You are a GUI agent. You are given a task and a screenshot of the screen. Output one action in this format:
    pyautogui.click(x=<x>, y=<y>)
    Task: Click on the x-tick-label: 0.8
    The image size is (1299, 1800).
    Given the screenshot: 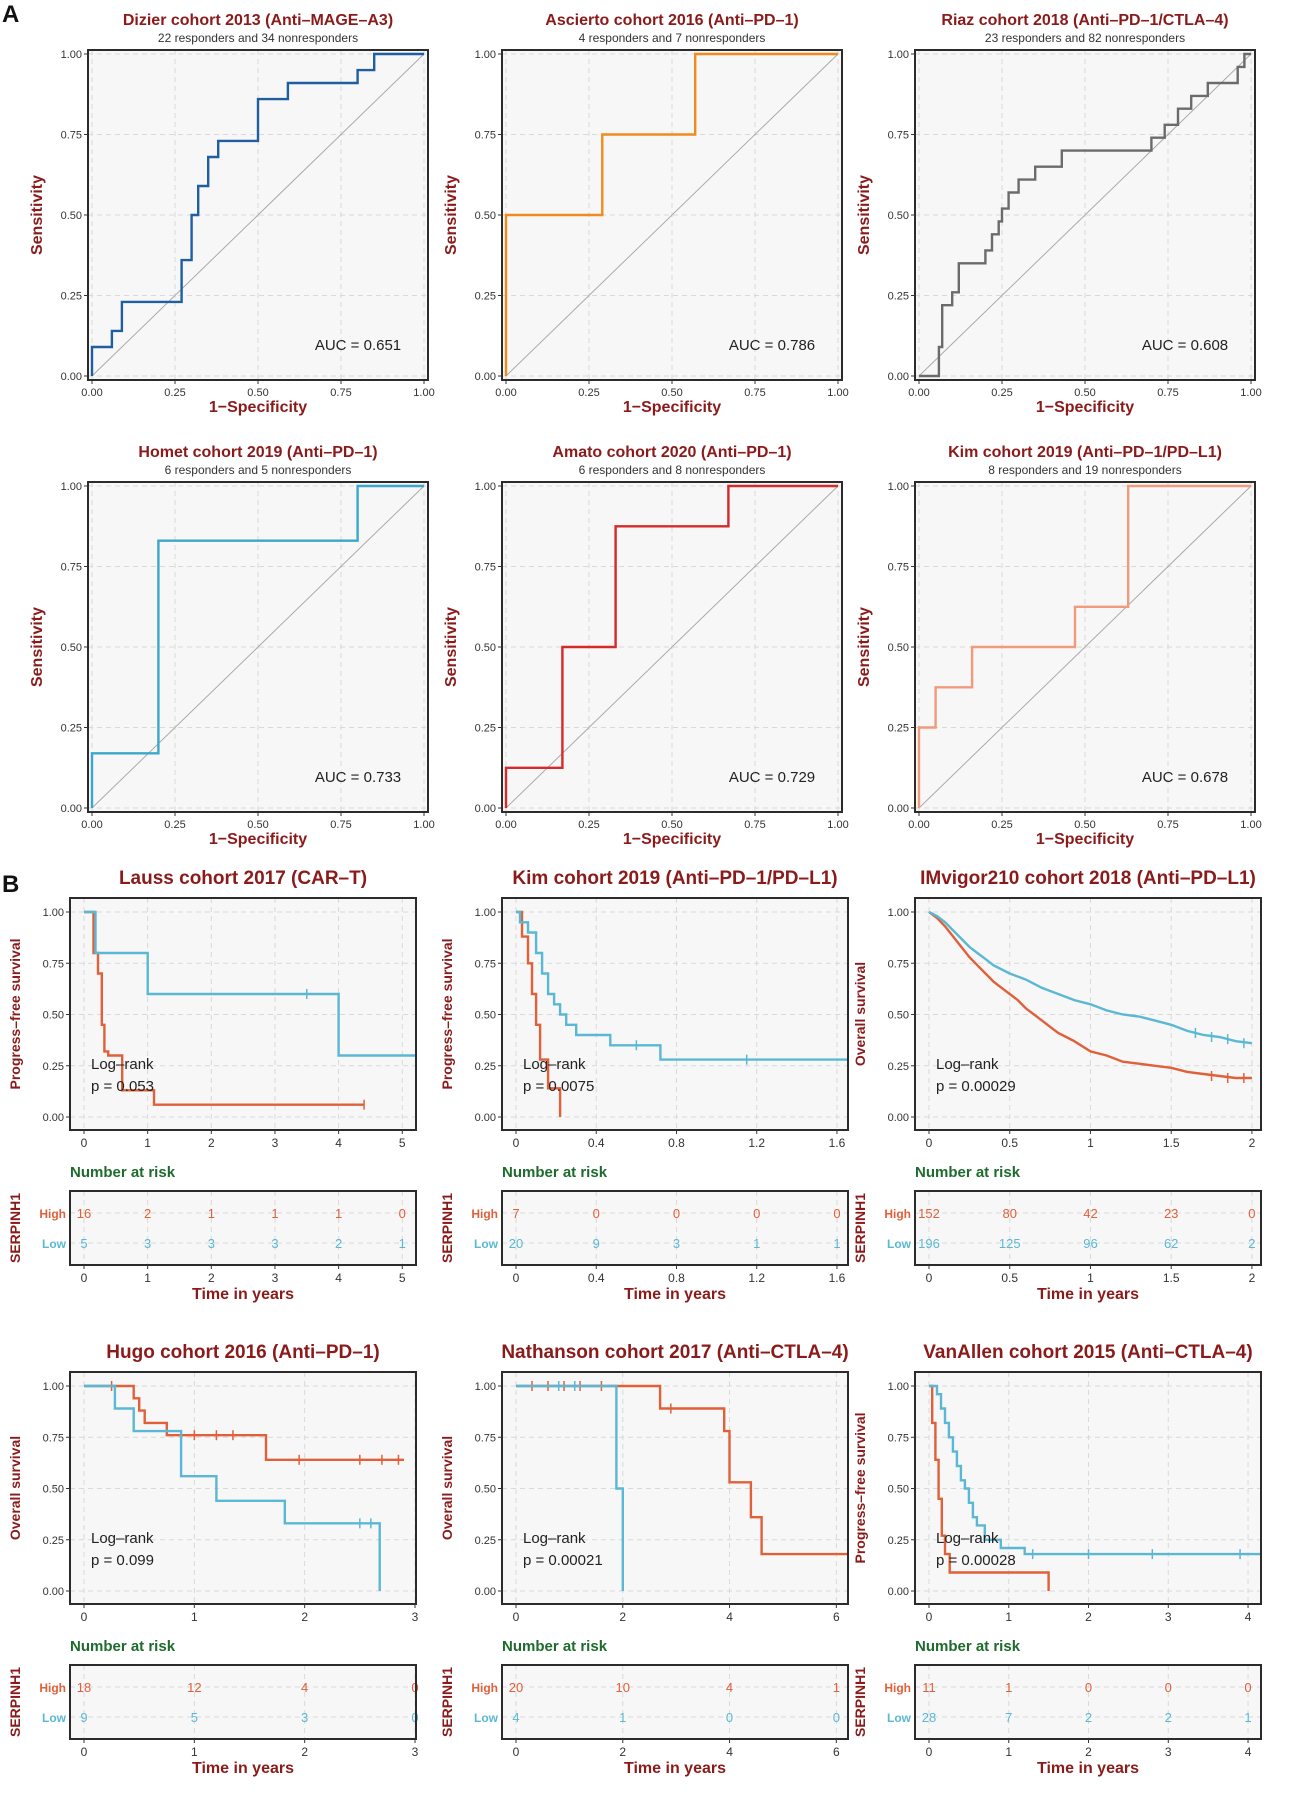 What is the action you would take?
    pyautogui.click(x=676, y=1143)
    